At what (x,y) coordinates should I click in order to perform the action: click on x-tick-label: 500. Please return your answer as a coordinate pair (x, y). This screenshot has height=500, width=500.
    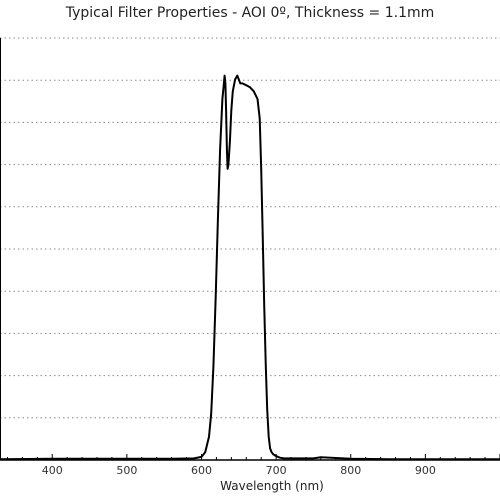
    Looking at the image, I should click on (126, 470).